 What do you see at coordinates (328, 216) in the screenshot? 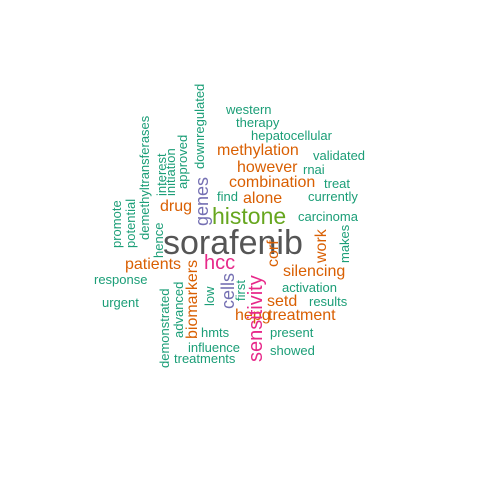
I see `word-carcinoma: carcinoma` at bounding box center [328, 216].